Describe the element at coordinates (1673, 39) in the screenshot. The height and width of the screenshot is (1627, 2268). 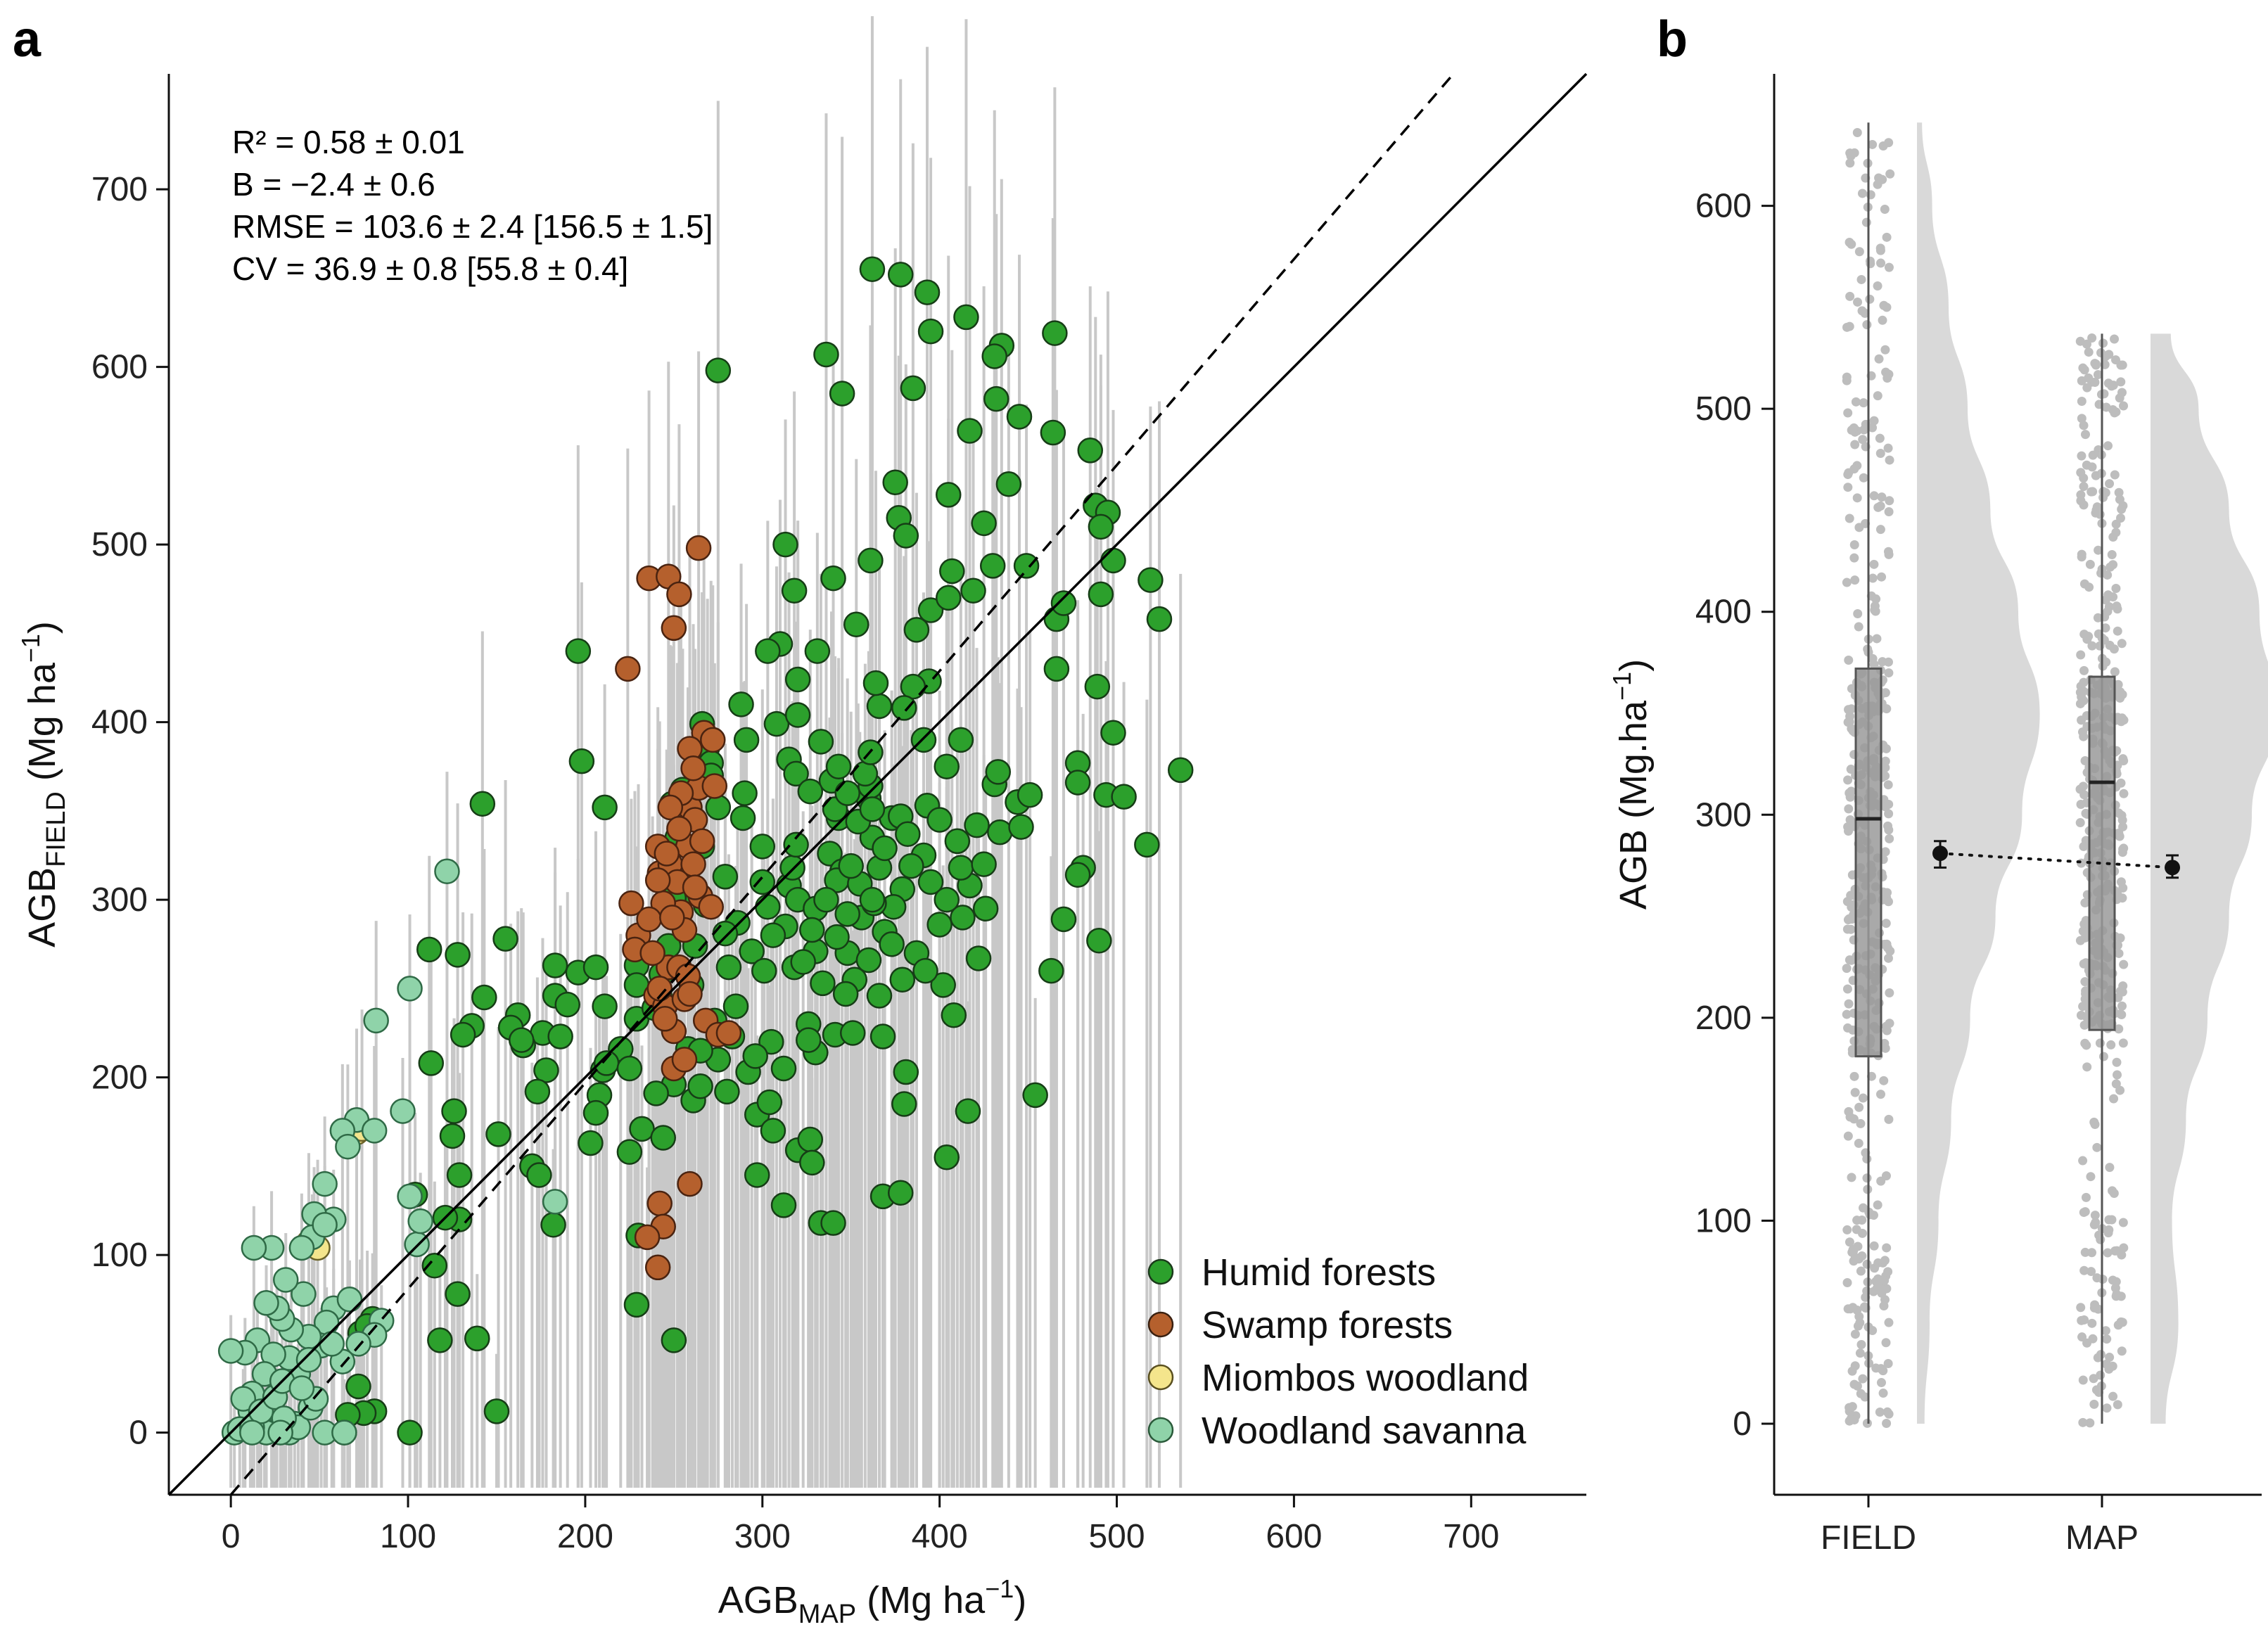
I see `panel-b-label: b` at that location.